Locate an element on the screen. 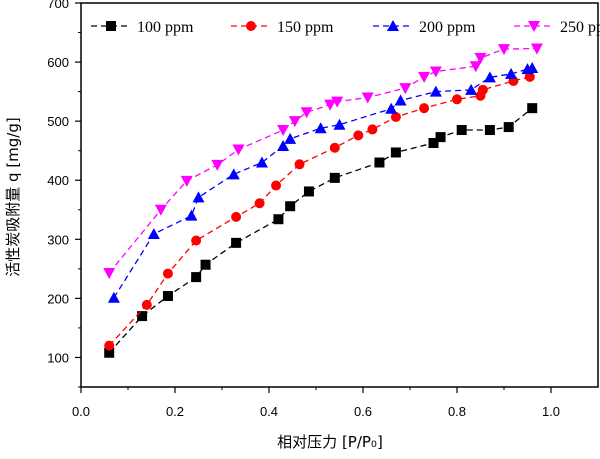 The width and height of the screenshot is (600, 459). x-axis-label: 相对压力 [P/P₀] is located at coordinates (330, 442).